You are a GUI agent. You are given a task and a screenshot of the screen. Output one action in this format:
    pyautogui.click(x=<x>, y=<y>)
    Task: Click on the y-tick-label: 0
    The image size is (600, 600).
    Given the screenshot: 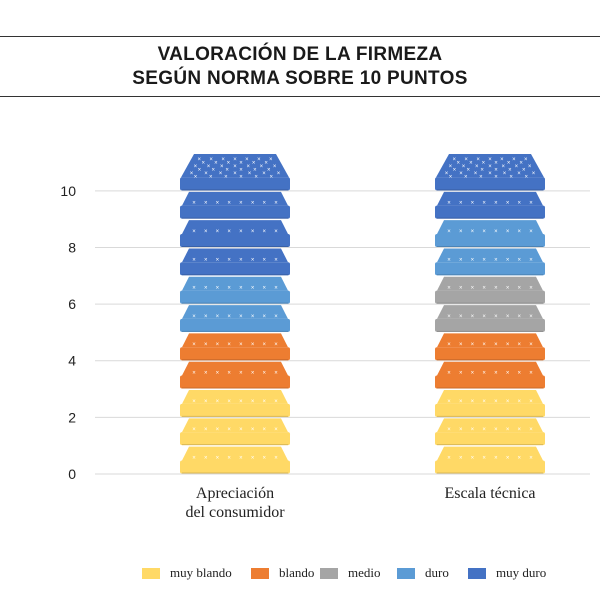 What is the action you would take?
    pyautogui.click(x=72, y=474)
    